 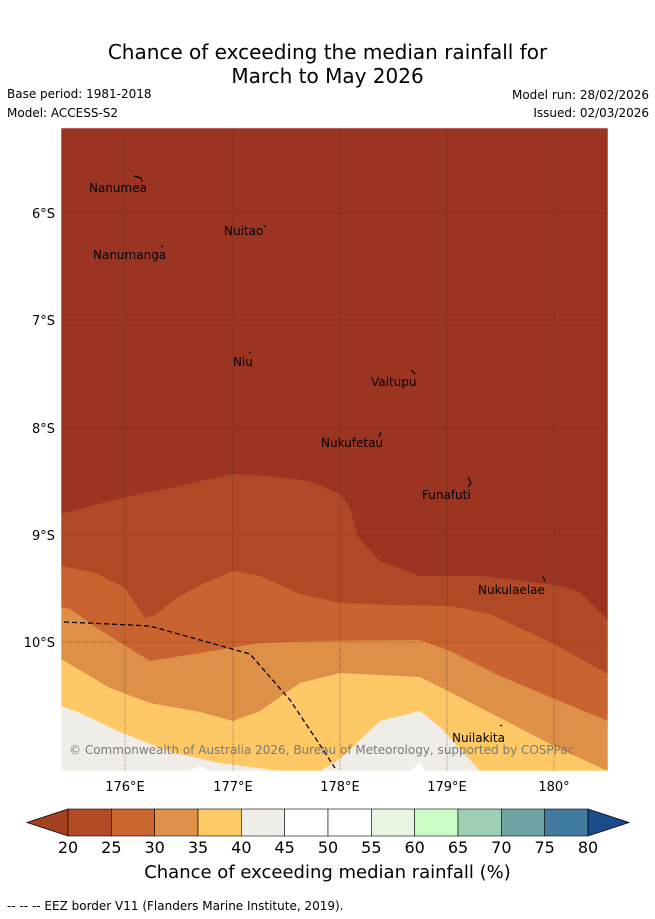 I want to click on longitude-labels: 176°E 177°E 178°E 179°E 180°, so click(x=337, y=787).